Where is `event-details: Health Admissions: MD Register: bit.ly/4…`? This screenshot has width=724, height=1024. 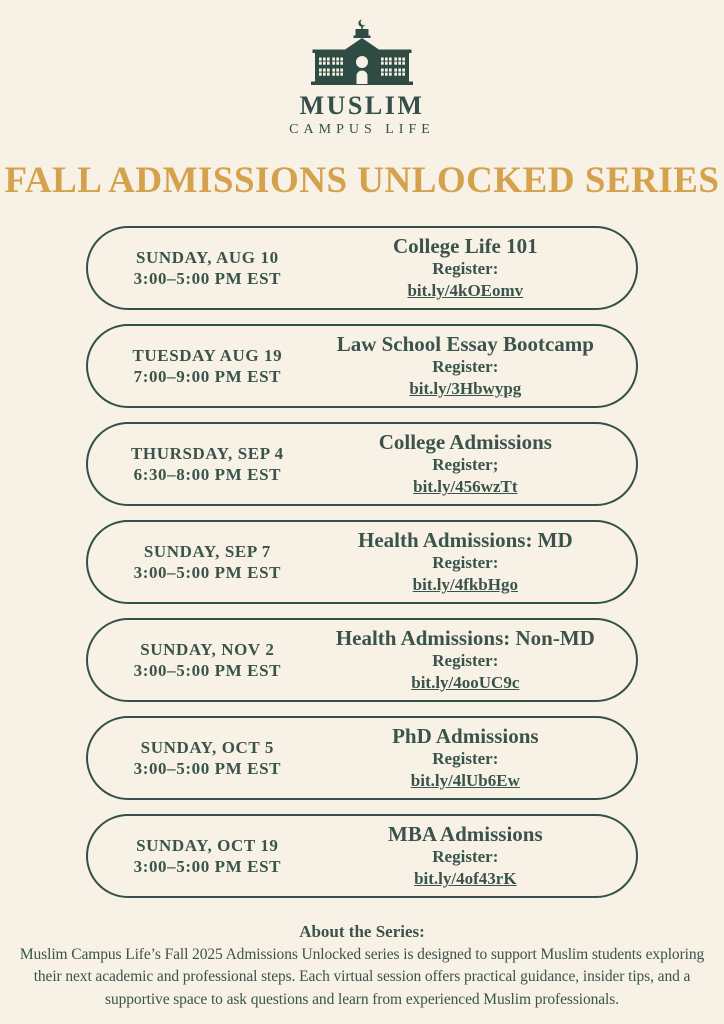
event-details: Health Admissions: MD Register: bit.ly/4… is located at coordinates (474, 561).